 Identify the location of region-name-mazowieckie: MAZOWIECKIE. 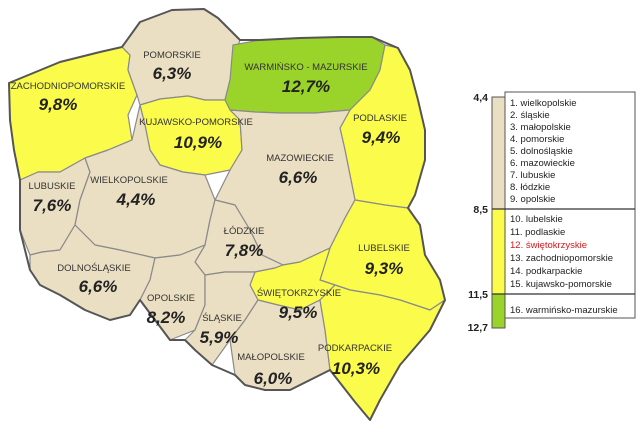
(300, 158).